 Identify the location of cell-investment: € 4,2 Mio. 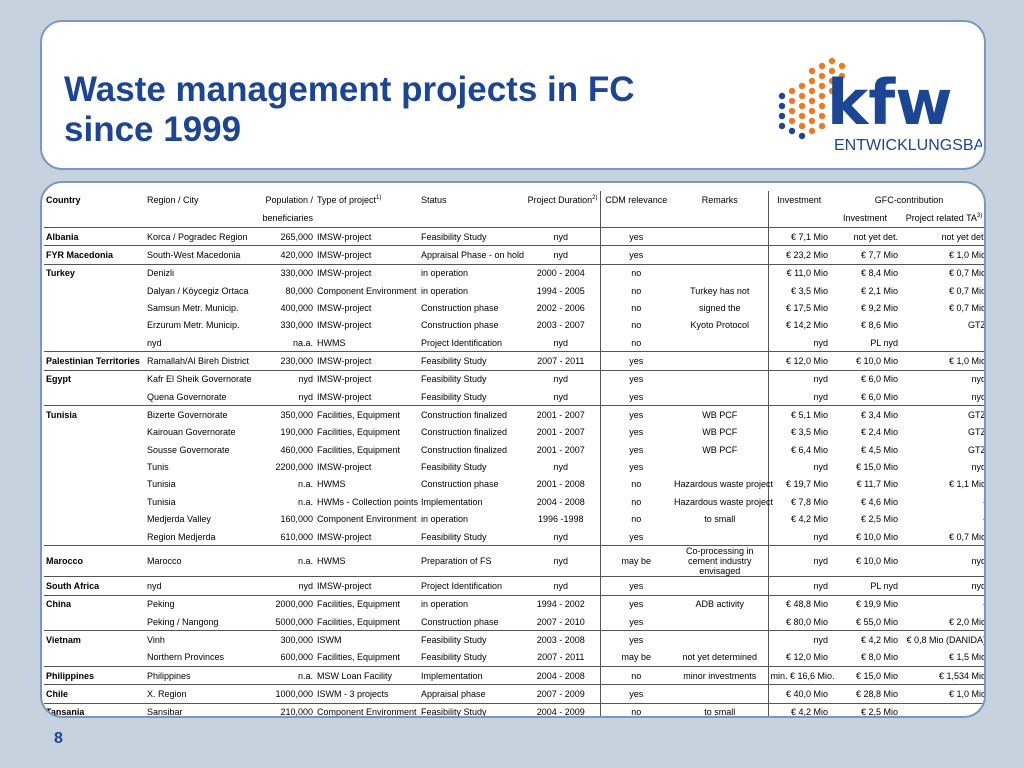
(798, 709).